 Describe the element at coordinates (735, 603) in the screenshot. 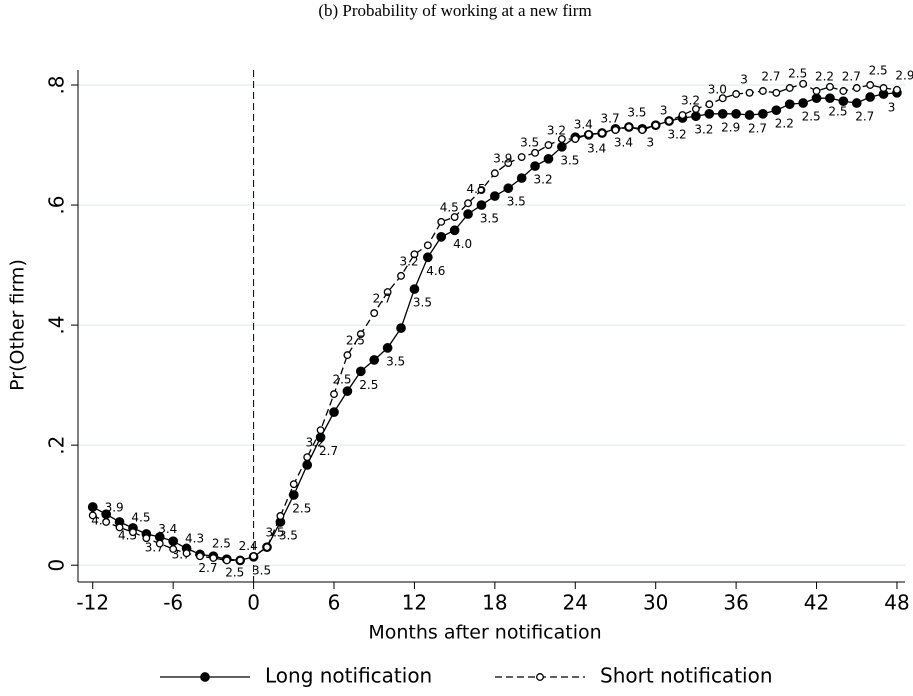

I see `x-tick-label: 36` at that location.